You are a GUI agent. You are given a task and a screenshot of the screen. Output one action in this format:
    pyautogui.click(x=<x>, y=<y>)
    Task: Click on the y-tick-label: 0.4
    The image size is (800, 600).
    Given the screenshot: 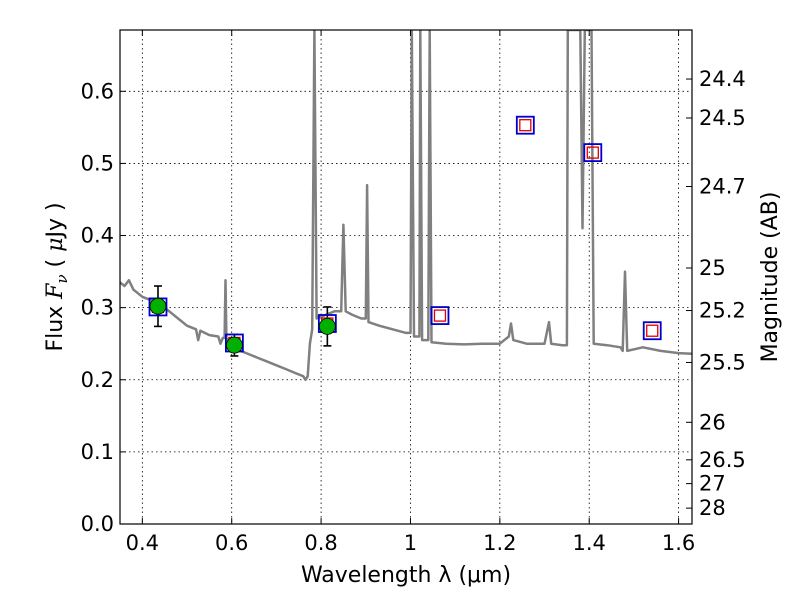 What is the action you would take?
    pyautogui.click(x=97, y=236)
    